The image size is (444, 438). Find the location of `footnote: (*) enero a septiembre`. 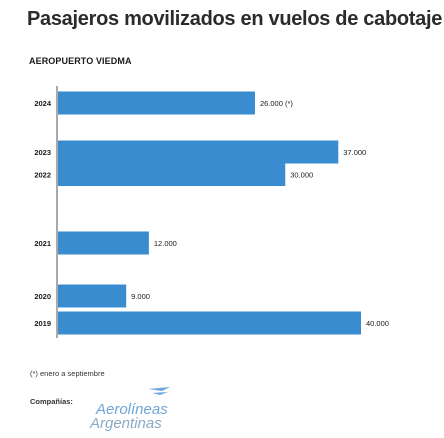

footnote: (*) enero a septiembre is located at coordinates (67, 373).